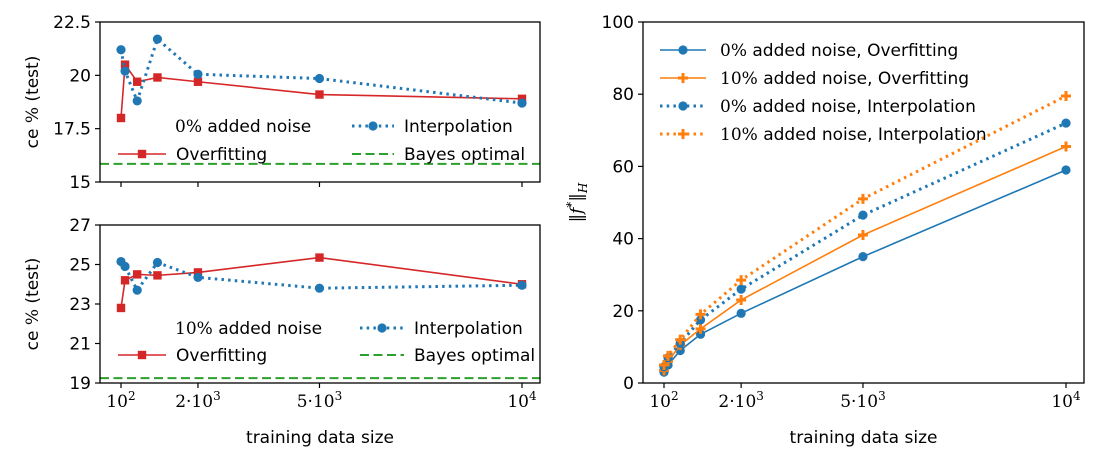  What do you see at coordinates (628, 384) in the screenshot?
I see `y-tick-label: 0` at bounding box center [628, 384].